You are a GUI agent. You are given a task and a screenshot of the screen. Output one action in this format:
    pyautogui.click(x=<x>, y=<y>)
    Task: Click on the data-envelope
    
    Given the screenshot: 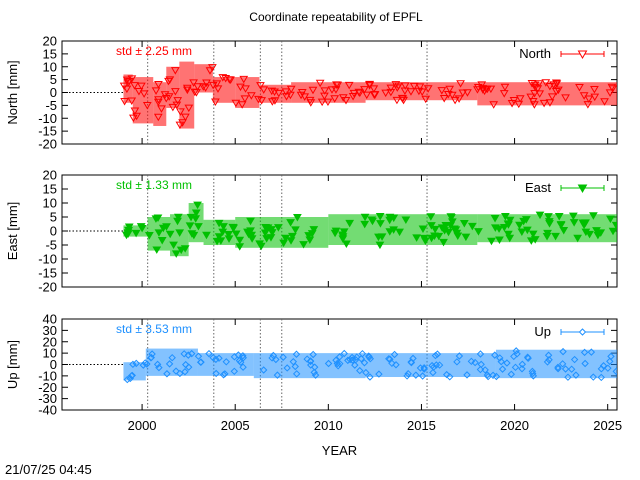 What is the action you would take?
    pyautogui.click(x=128, y=88)
    